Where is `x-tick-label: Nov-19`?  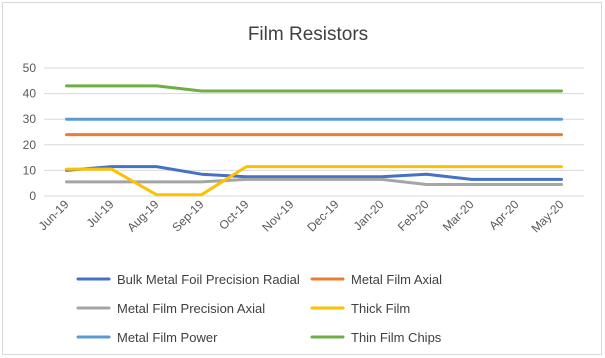 x-tick-label: Nov-19 is located at coordinates (277, 215).